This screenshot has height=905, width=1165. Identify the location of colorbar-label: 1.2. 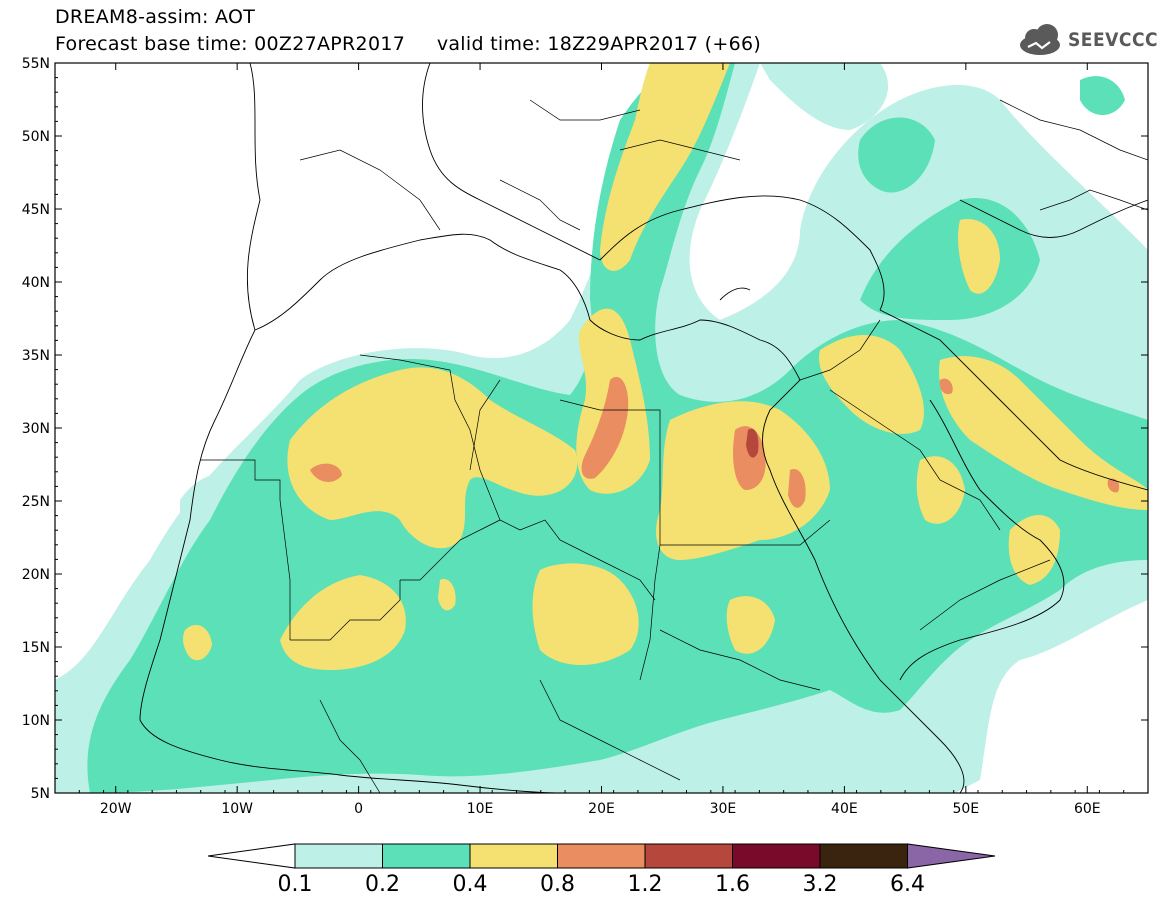
(645, 884).